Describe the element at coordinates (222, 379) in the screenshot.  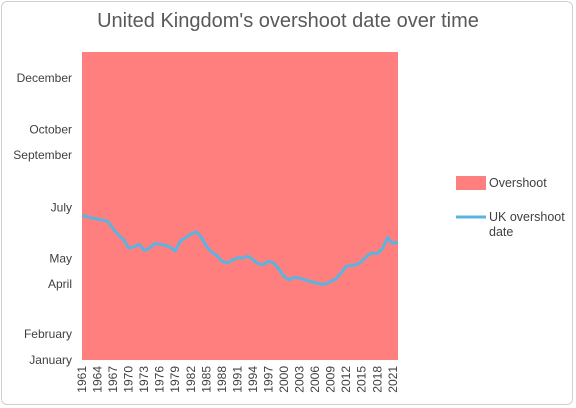
I see `x-tick-label: 1988` at that location.